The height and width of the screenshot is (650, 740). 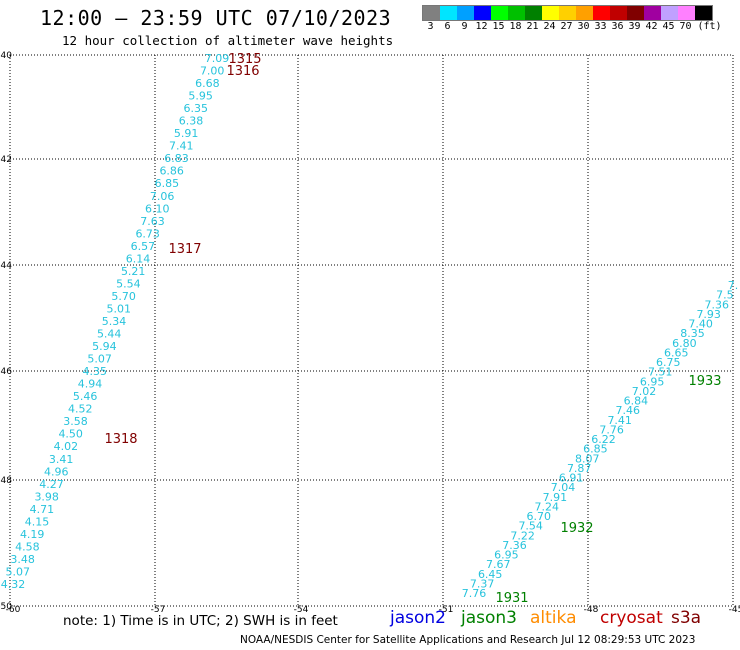 I want to click on lat-tick-label: -44, so click(x=6, y=266).